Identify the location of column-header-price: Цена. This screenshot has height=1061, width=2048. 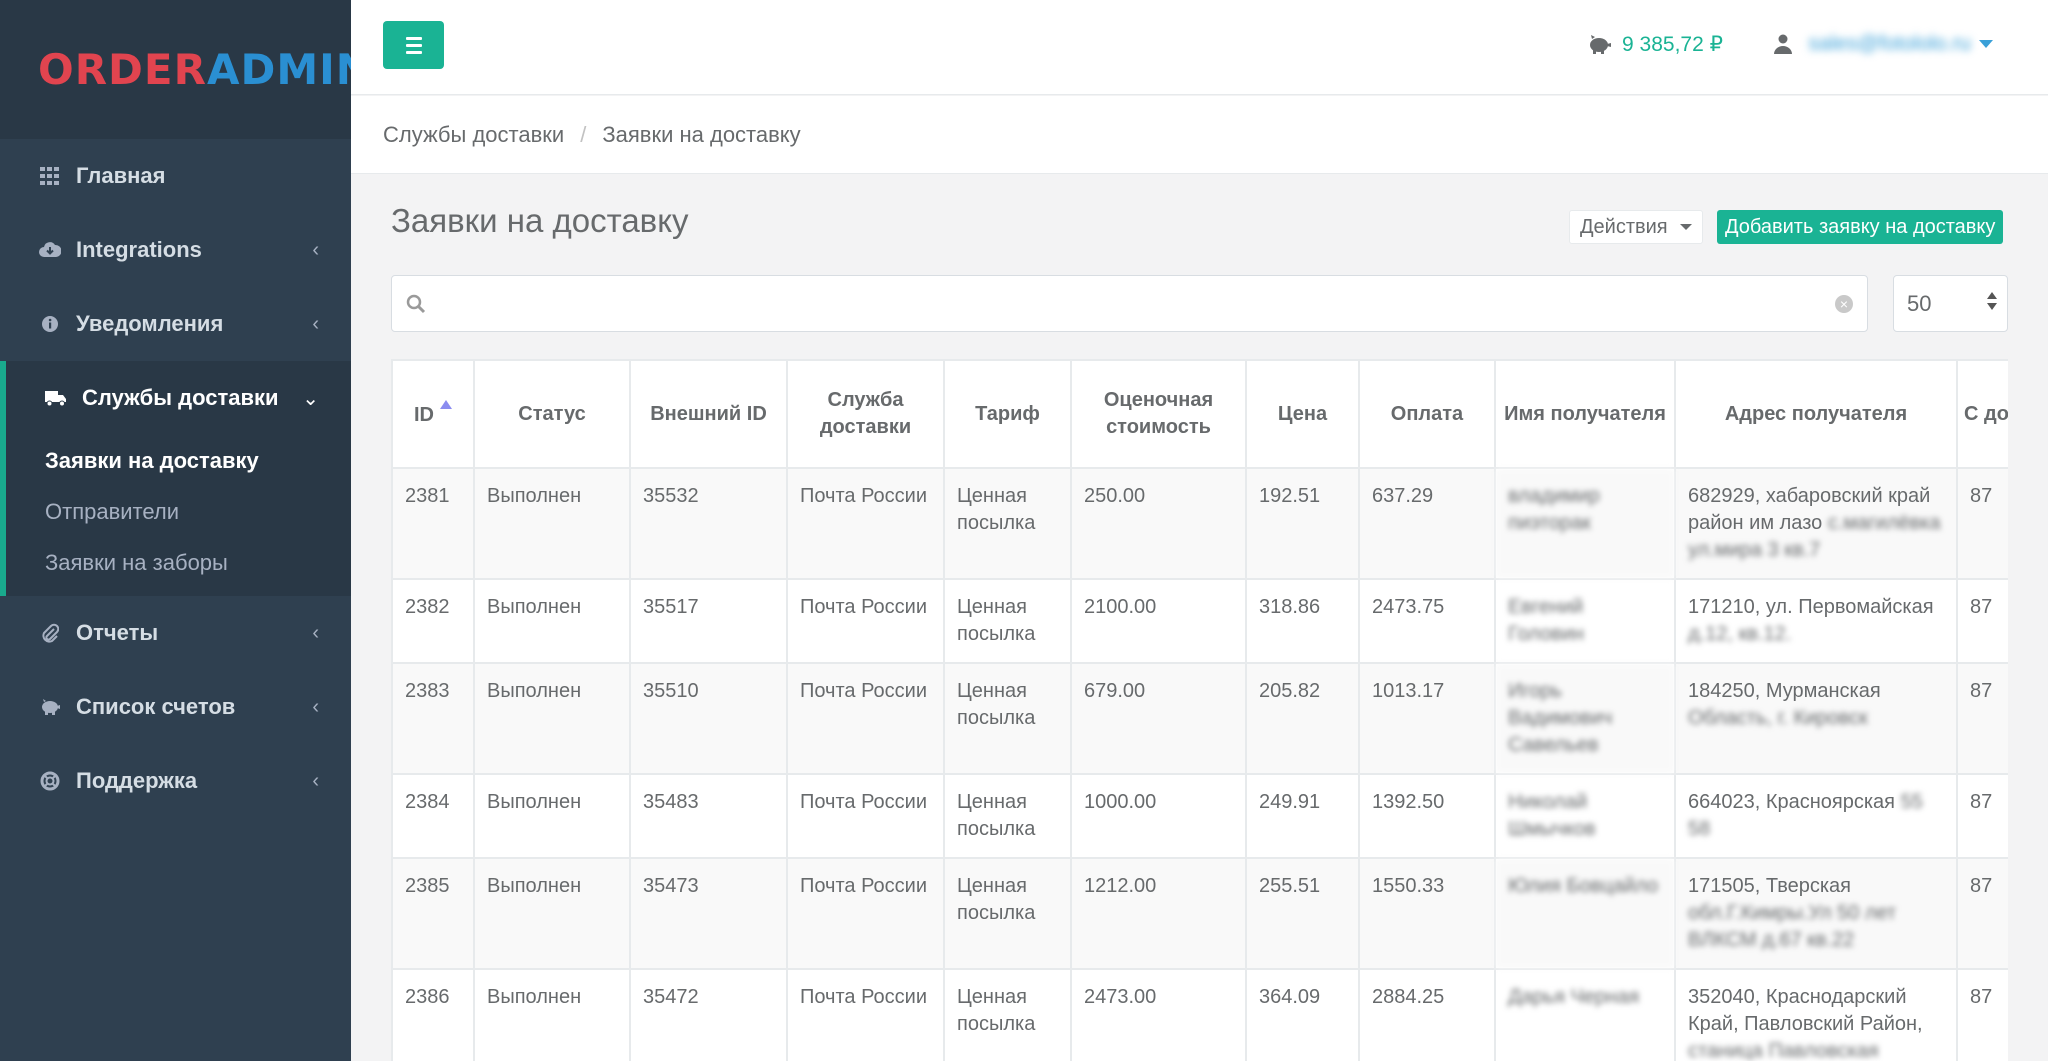
(1302, 414).